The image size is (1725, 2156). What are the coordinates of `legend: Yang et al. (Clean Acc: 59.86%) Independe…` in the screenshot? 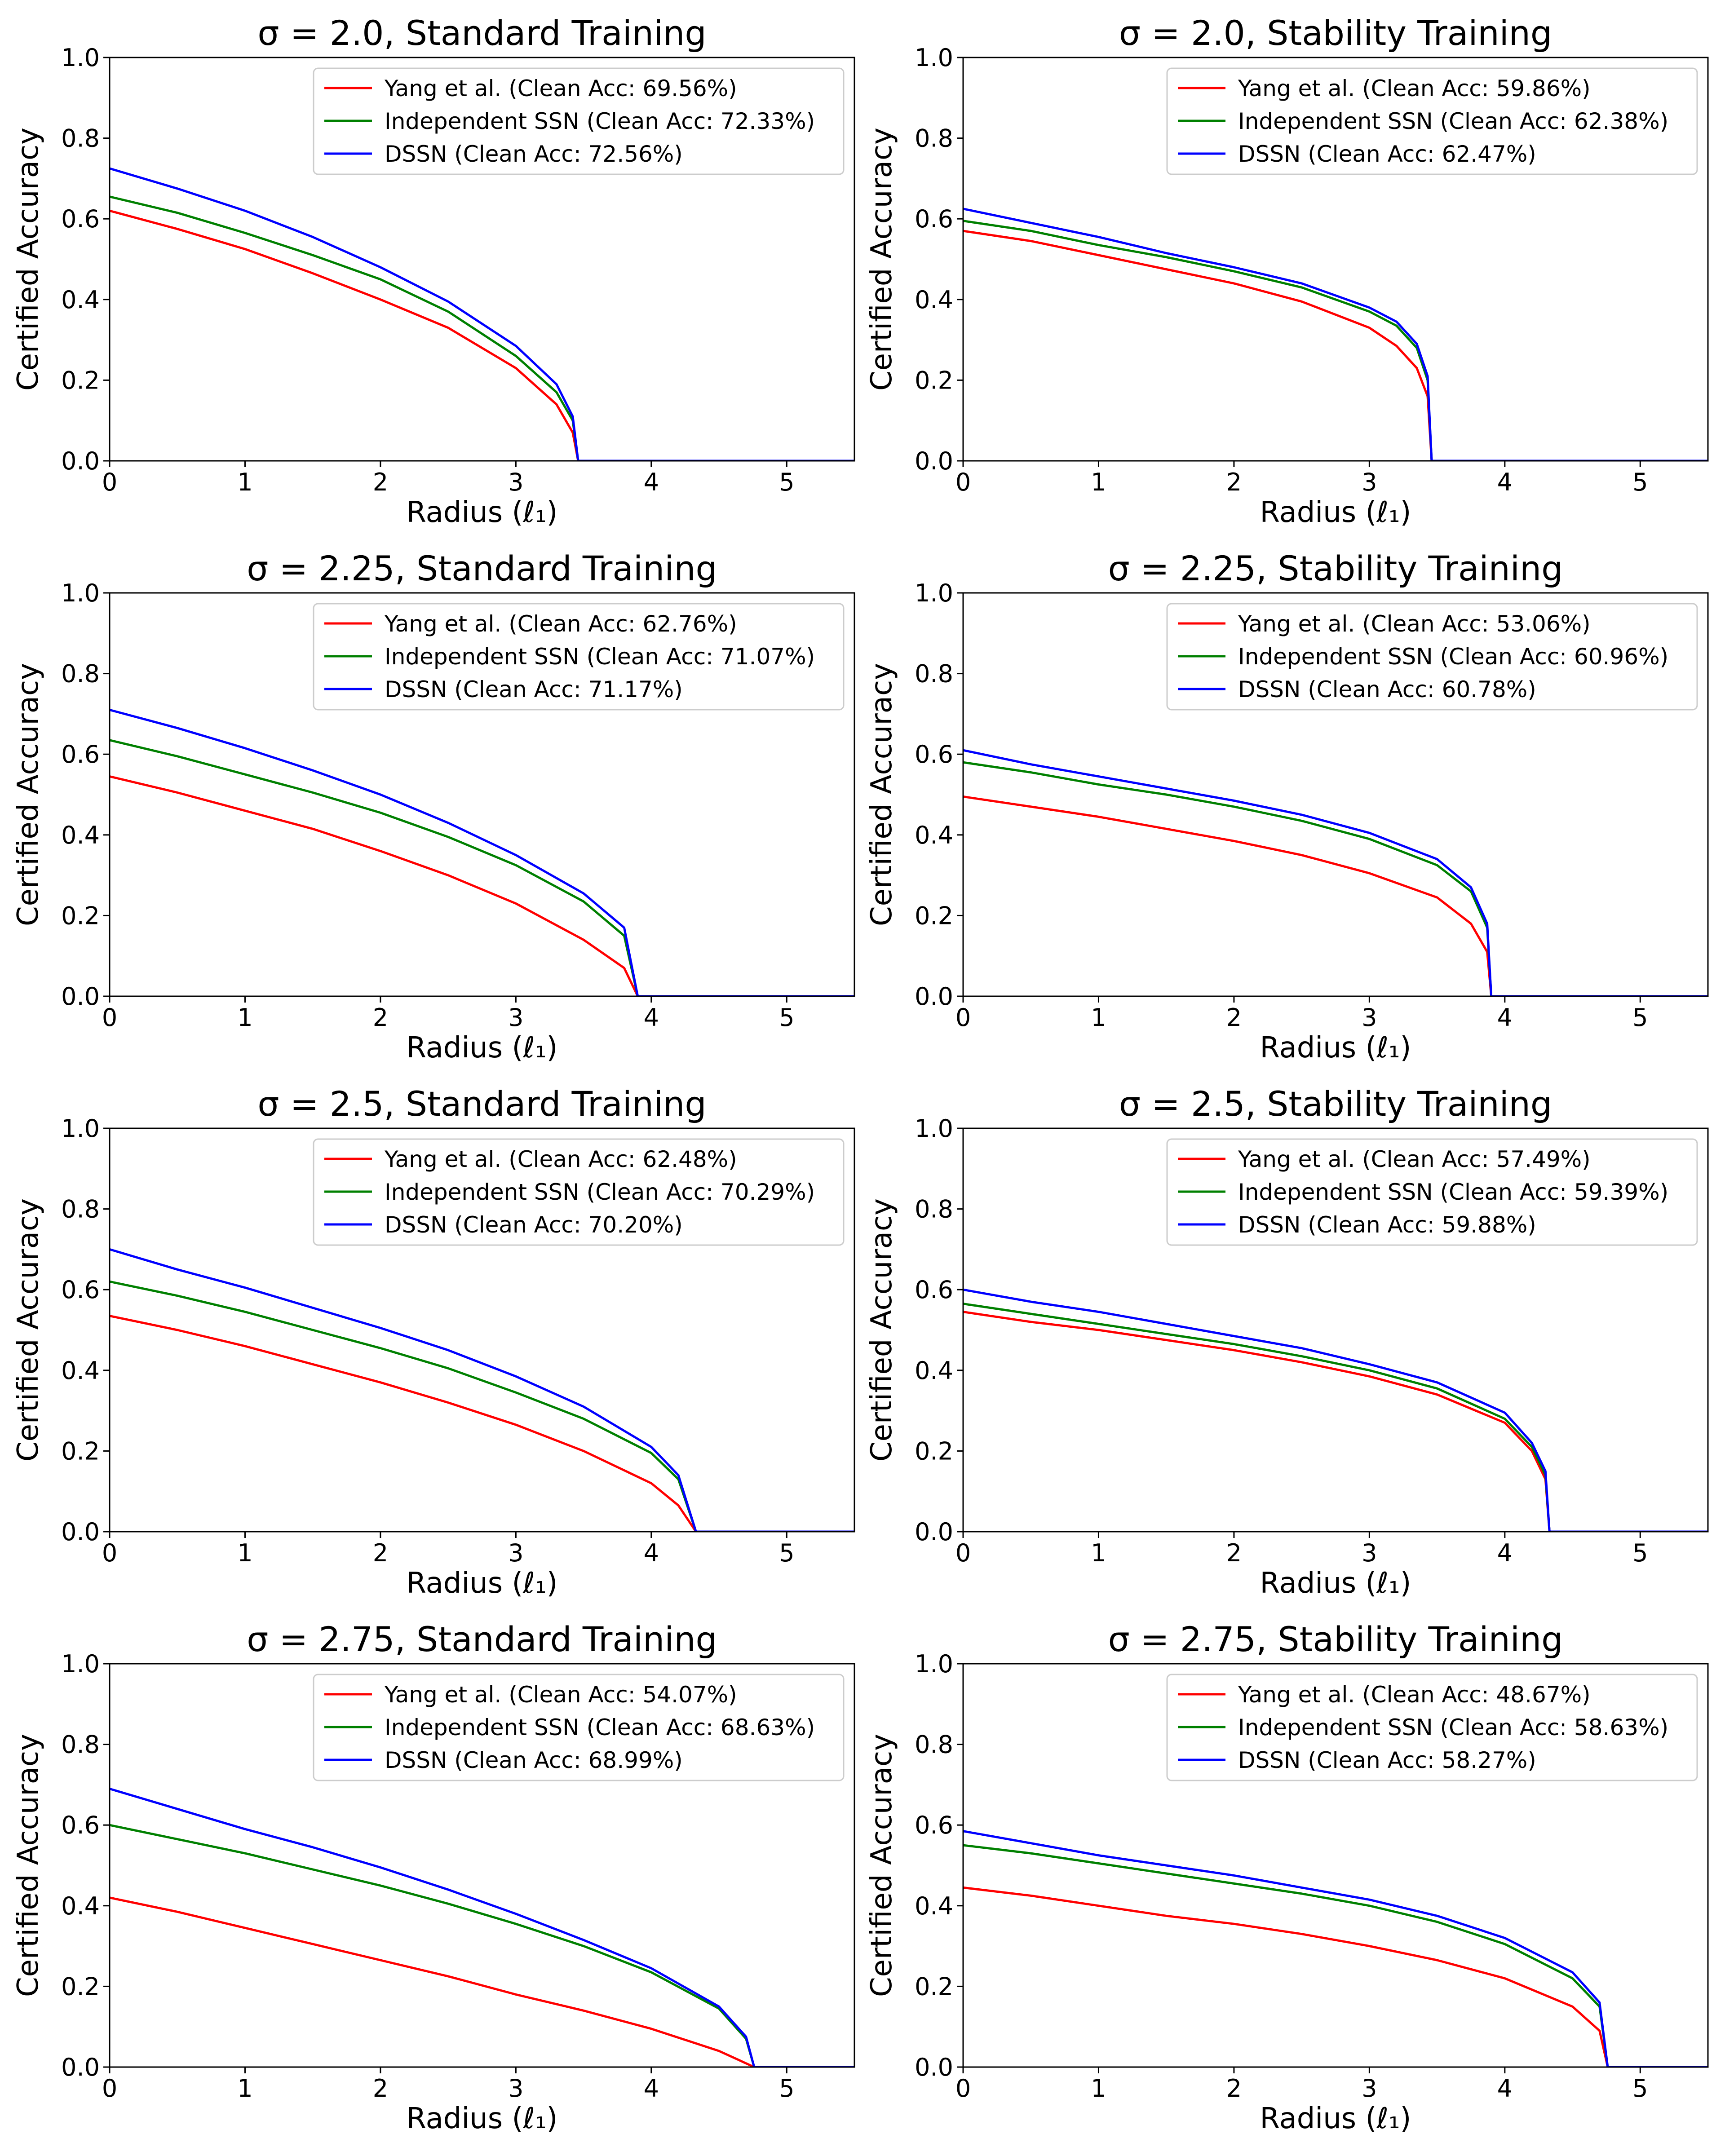 It's located at (1432, 121).